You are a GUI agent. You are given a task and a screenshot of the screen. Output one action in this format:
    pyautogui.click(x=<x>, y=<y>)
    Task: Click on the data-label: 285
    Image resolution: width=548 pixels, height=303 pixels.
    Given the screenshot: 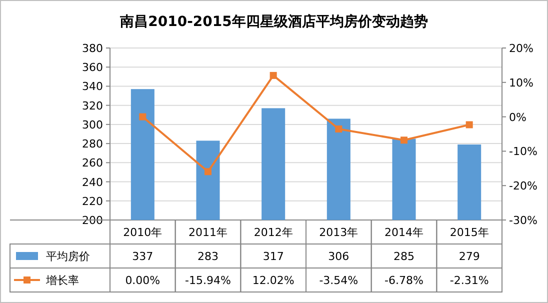 What is the action you would take?
    pyautogui.click(x=404, y=256)
    